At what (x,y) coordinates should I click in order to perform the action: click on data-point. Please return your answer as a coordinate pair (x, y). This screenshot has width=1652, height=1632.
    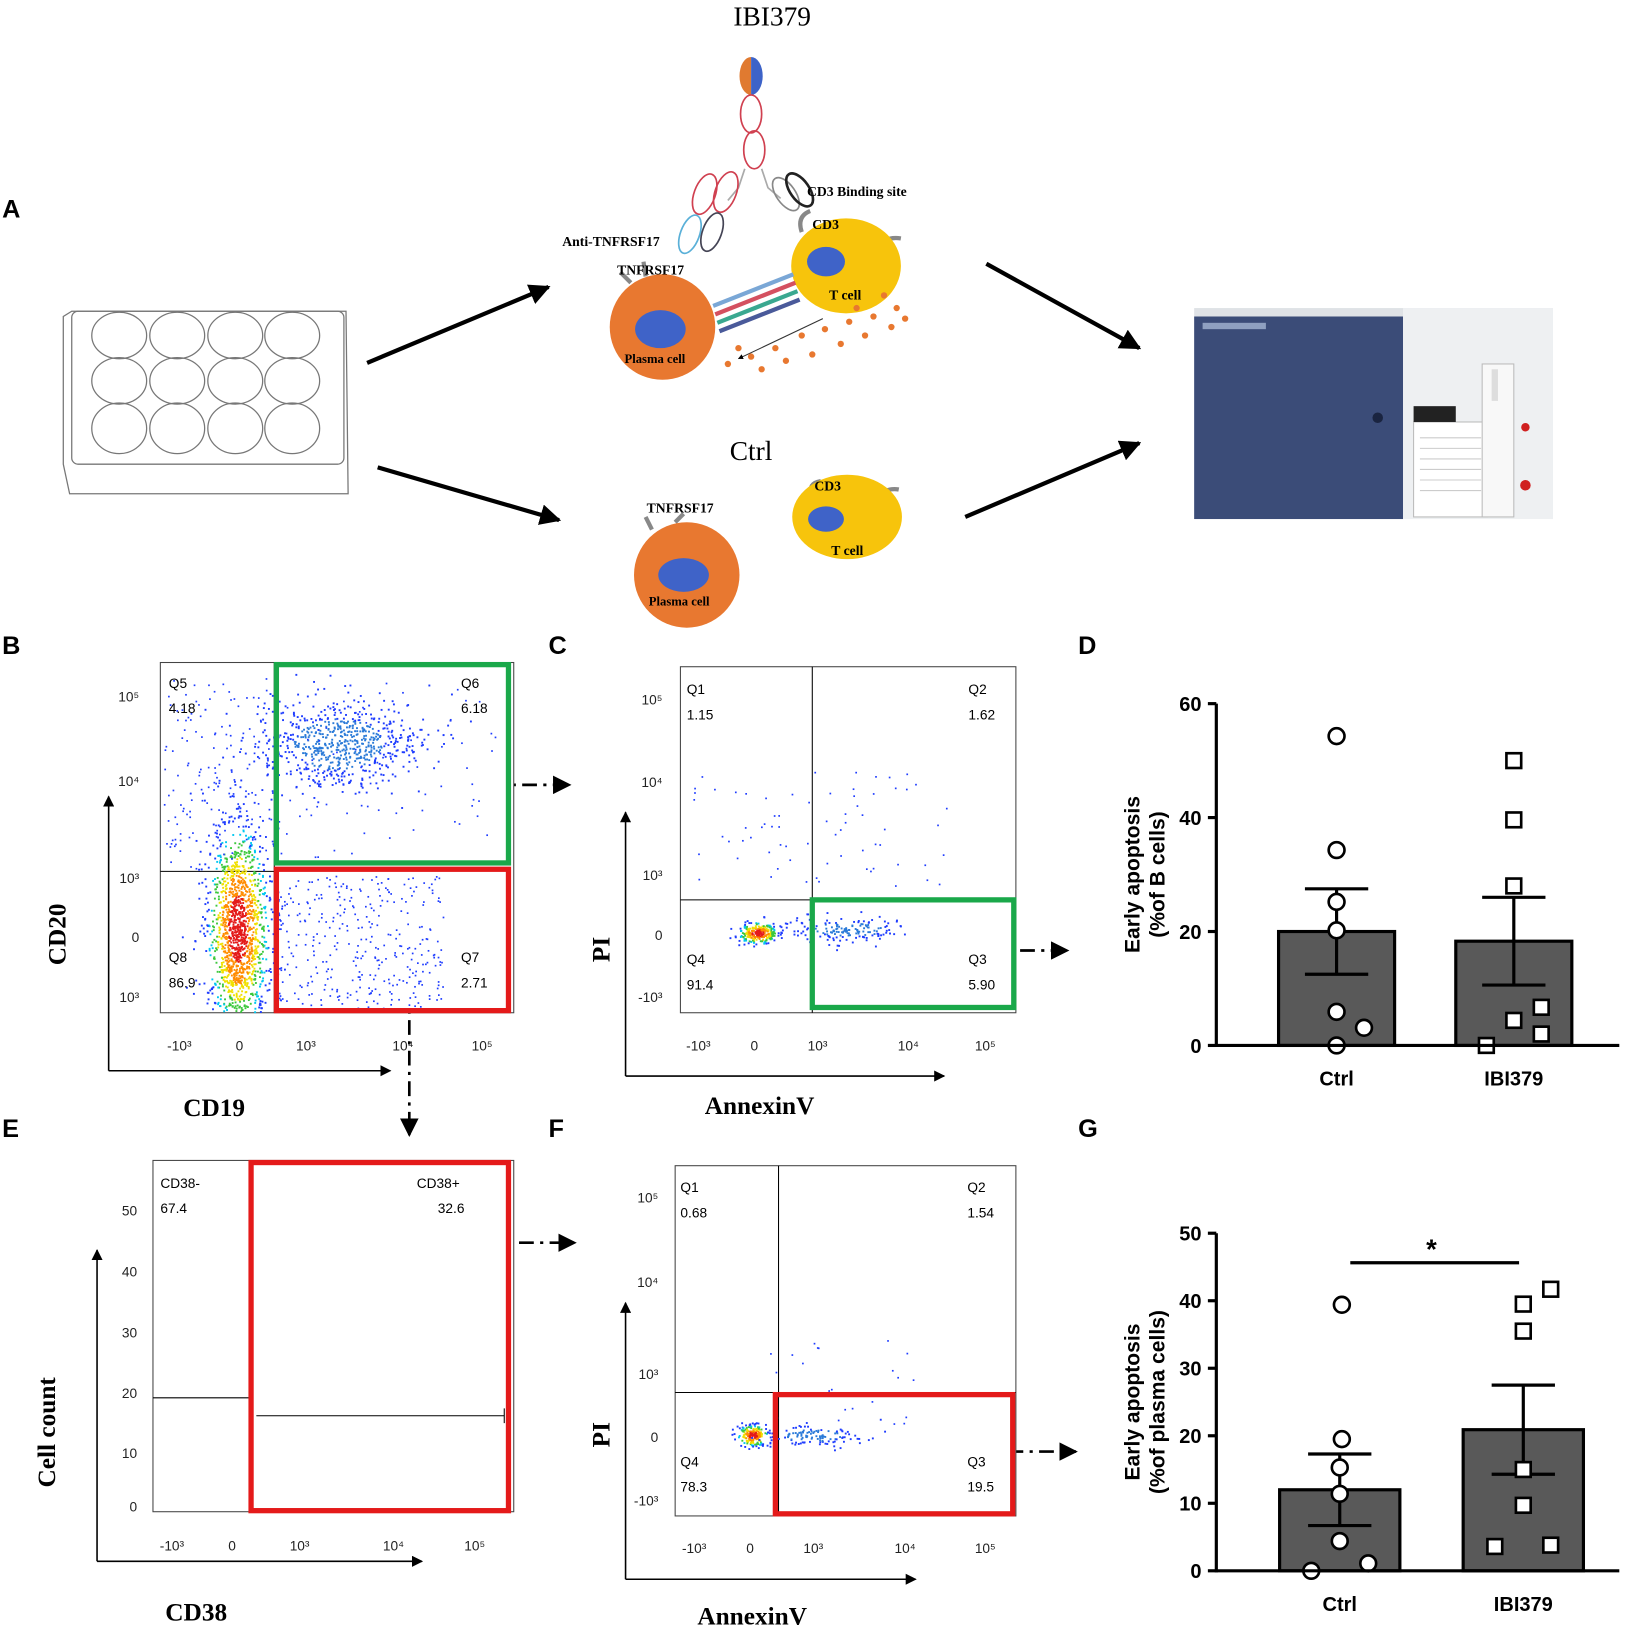
    Looking at the image, I should click on (1339, 1494).